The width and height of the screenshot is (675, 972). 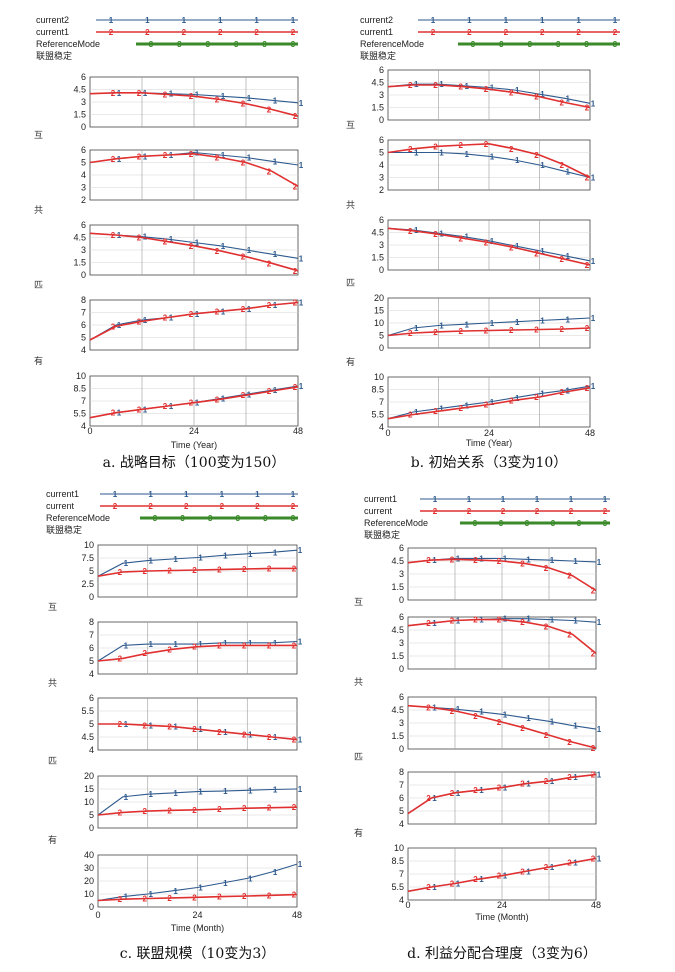 What do you see at coordinates (501, 917) in the screenshot?
I see `x-axis-label: Time (Month)` at bounding box center [501, 917].